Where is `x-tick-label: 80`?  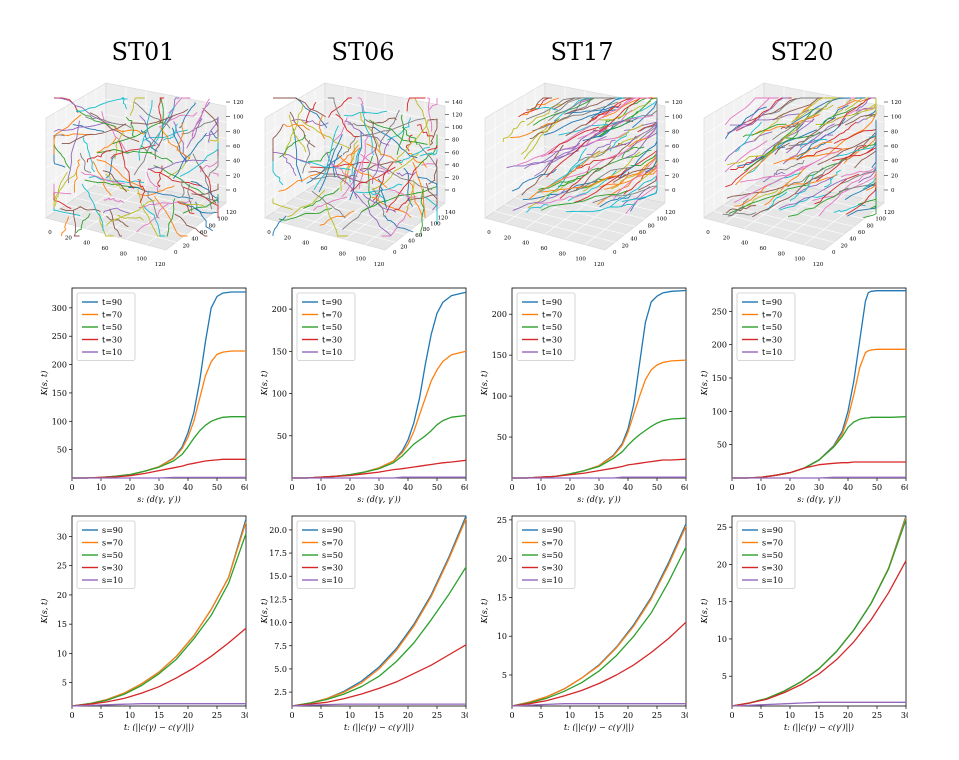
x-tick-label: 80 is located at coordinates (562, 254).